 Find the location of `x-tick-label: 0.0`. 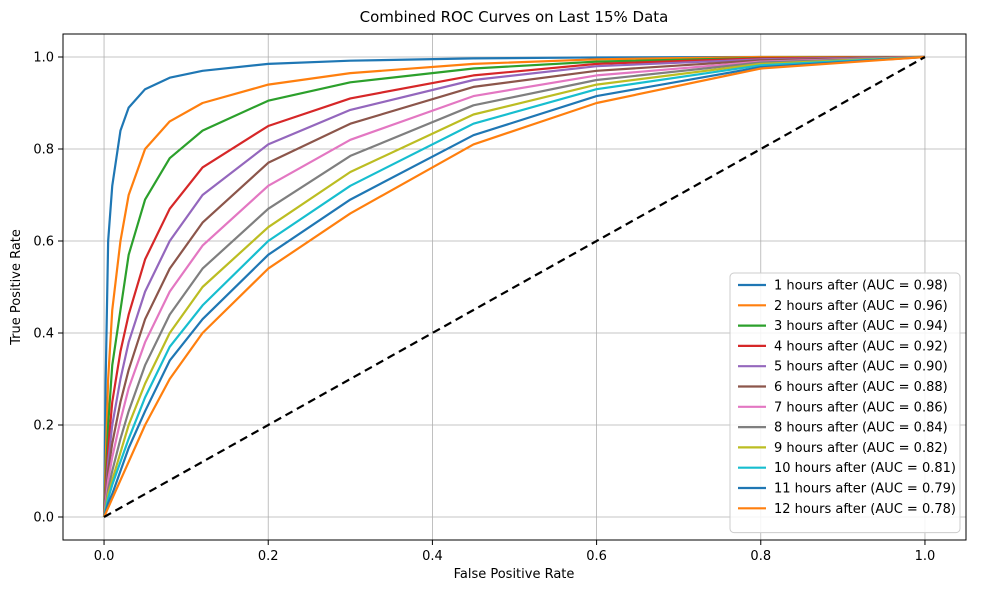

x-tick-label: 0.0 is located at coordinates (104, 556).